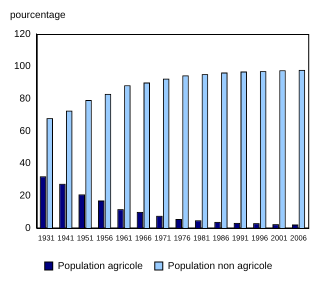 This screenshot has width=321, height=289. Describe the element at coordinates (28, 228) in the screenshot. I see `y-tick-label: 0` at that location.